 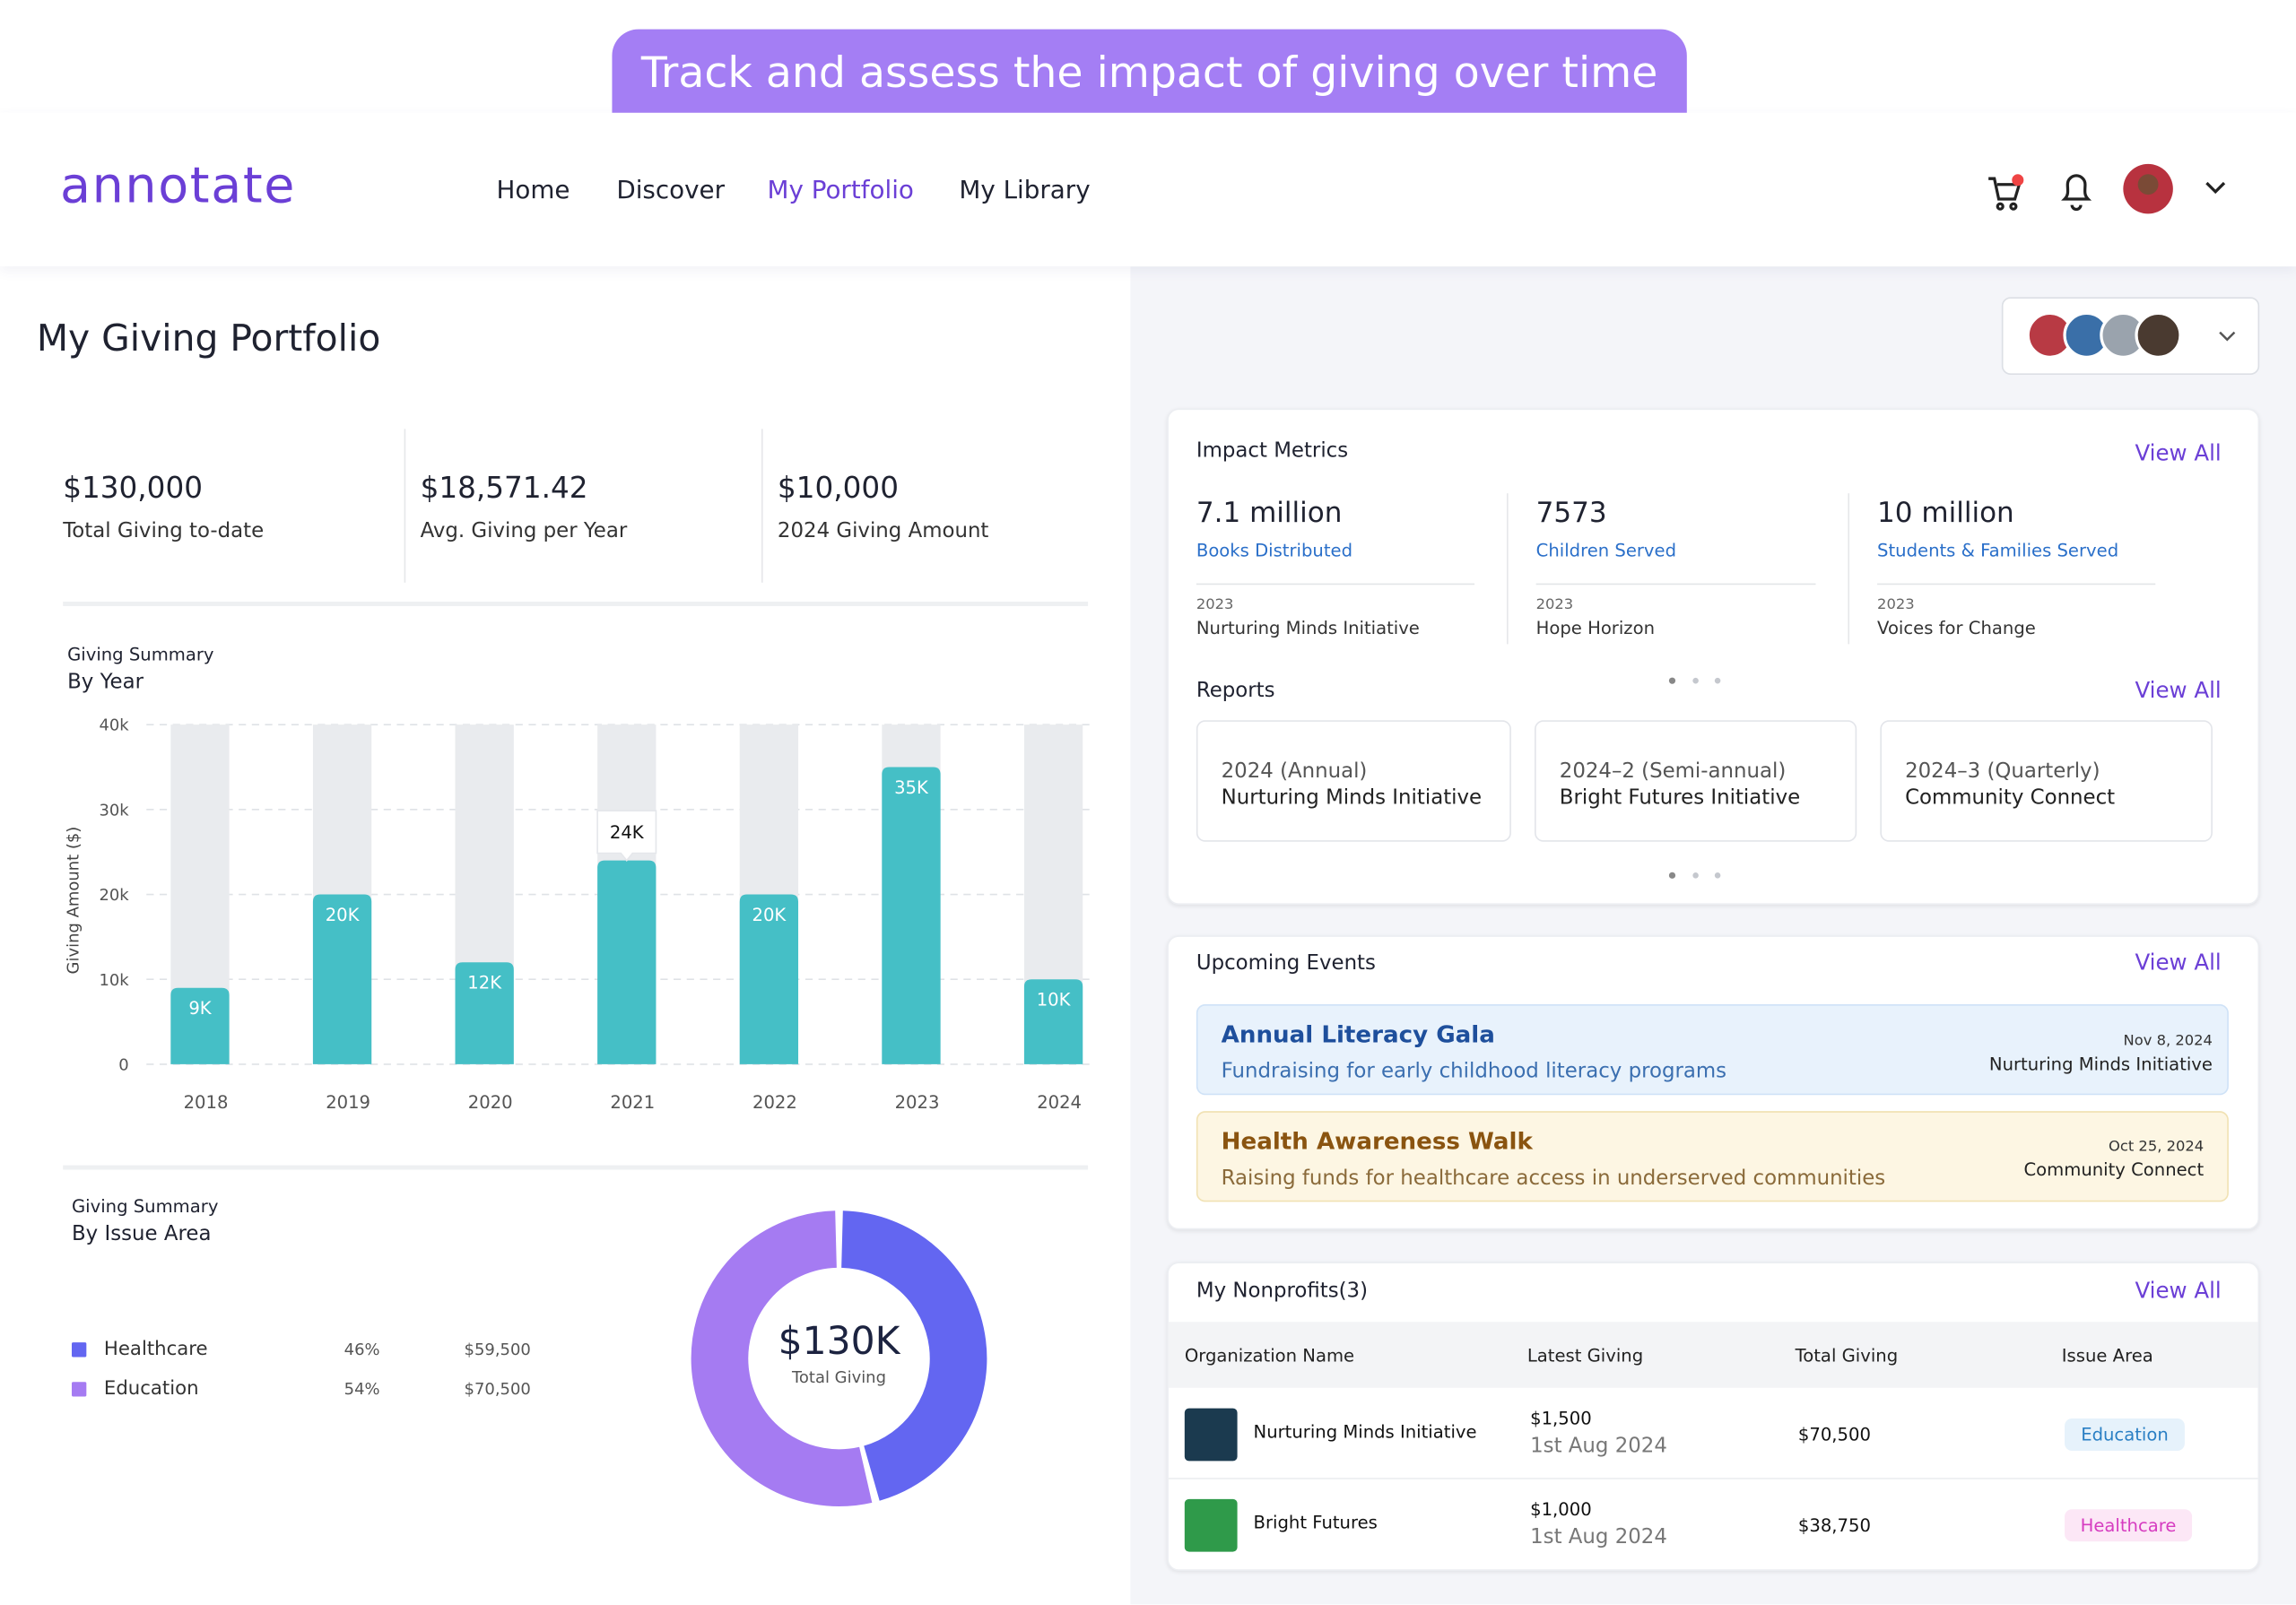 I want to click on impact-card, so click(x=1713, y=656).